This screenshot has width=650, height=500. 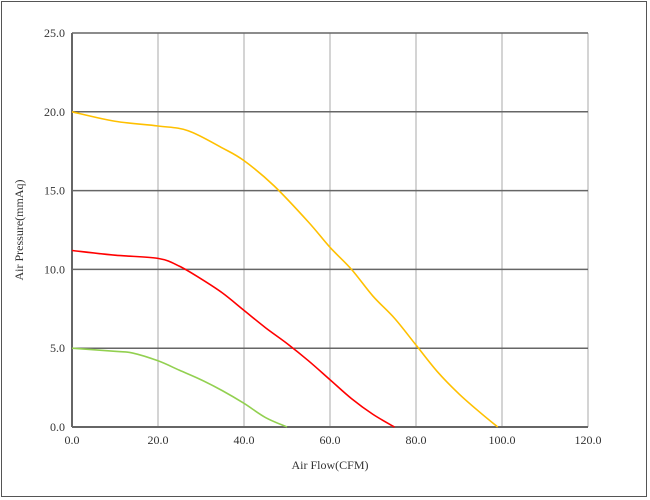 I want to click on x-tick-label: 0.0, so click(x=72, y=440).